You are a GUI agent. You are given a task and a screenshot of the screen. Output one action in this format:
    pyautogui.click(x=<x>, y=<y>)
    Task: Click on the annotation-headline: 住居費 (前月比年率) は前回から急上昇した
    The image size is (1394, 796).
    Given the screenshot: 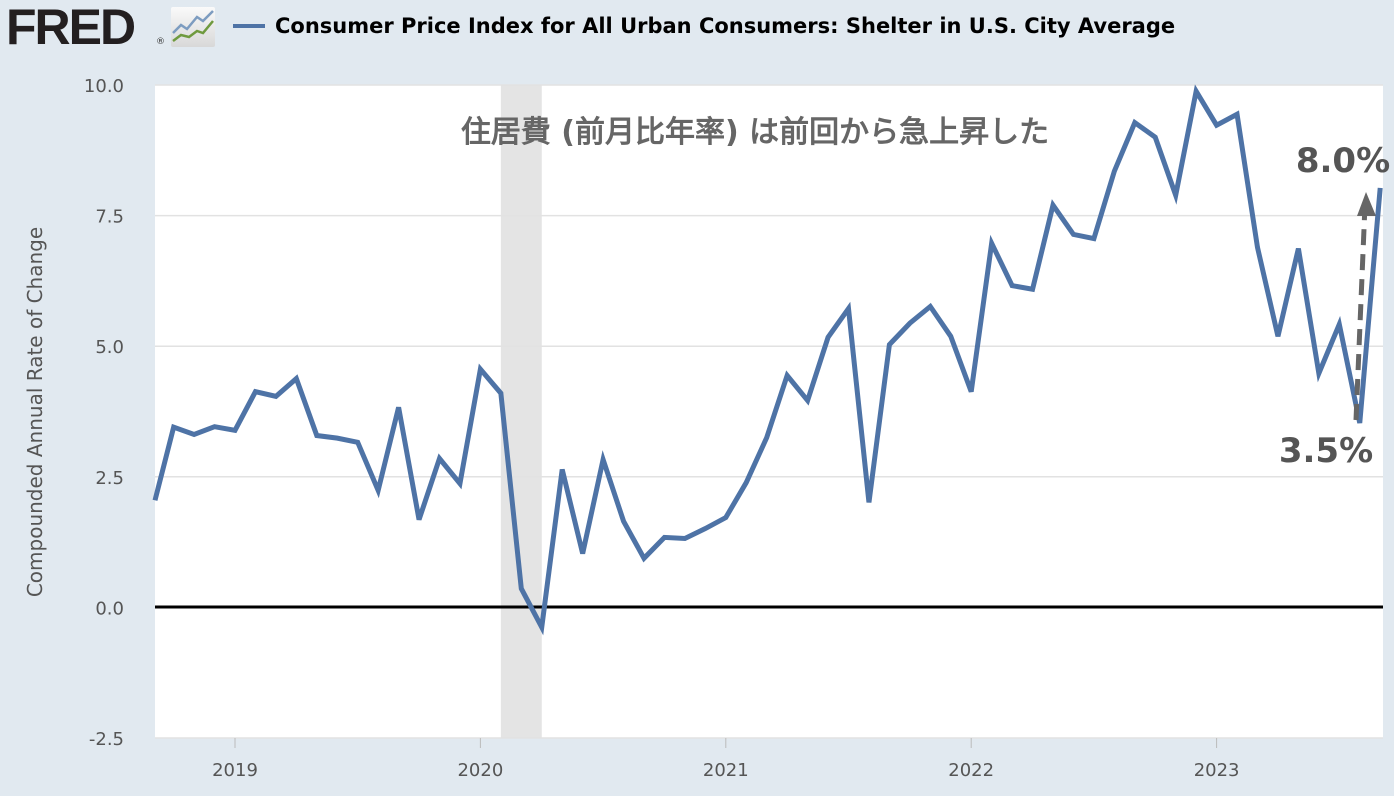 What is the action you would take?
    pyautogui.click(x=755, y=132)
    